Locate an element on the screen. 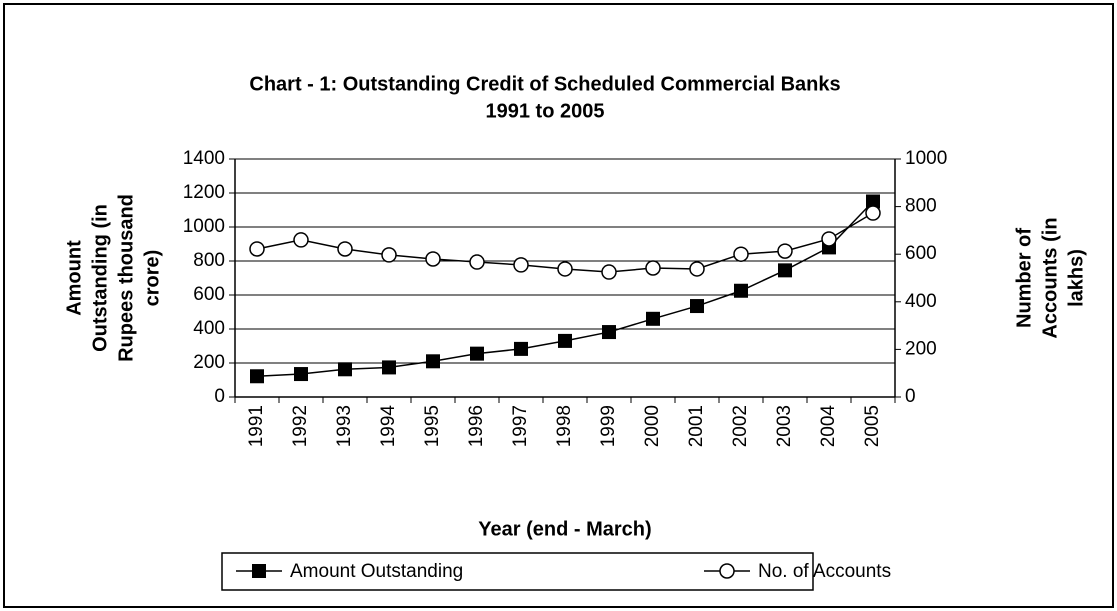 This screenshot has height=611, width=1117. x-tick-label: 2002 is located at coordinates (740, 426).